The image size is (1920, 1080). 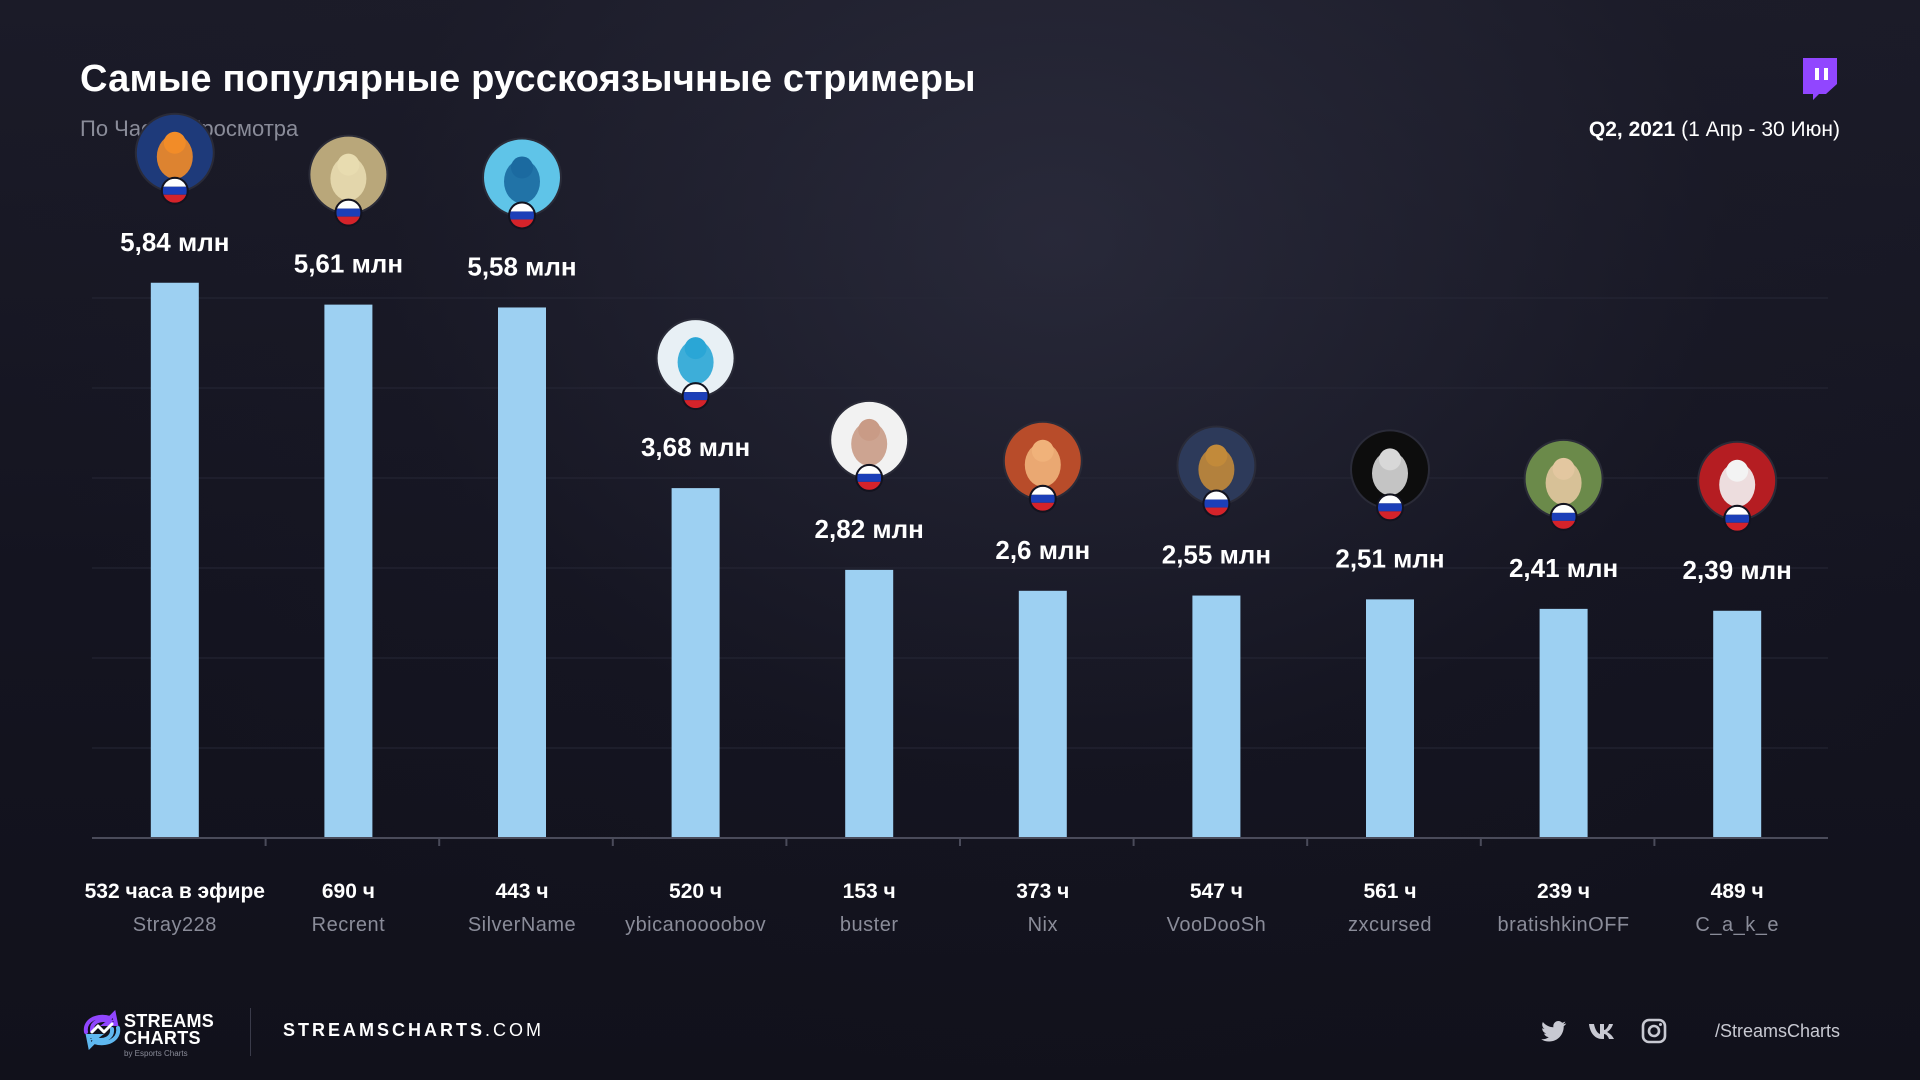 I want to click on value-label-bratishkinOFF: 2,41 млн, so click(x=1563, y=568).